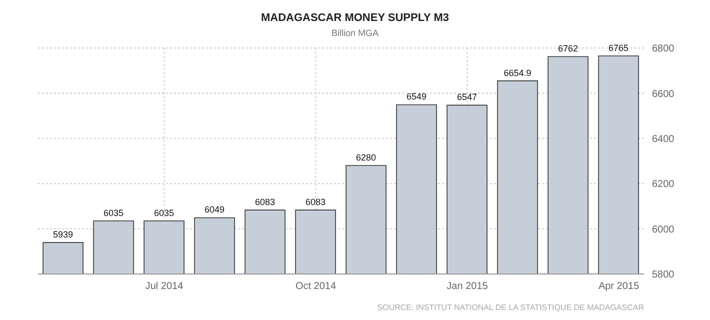 This screenshot has width=710, height=320. Describe the element at coordinates (619, 286) in the screenshot. I see `x-tick-label: Apr 2015` at that location.